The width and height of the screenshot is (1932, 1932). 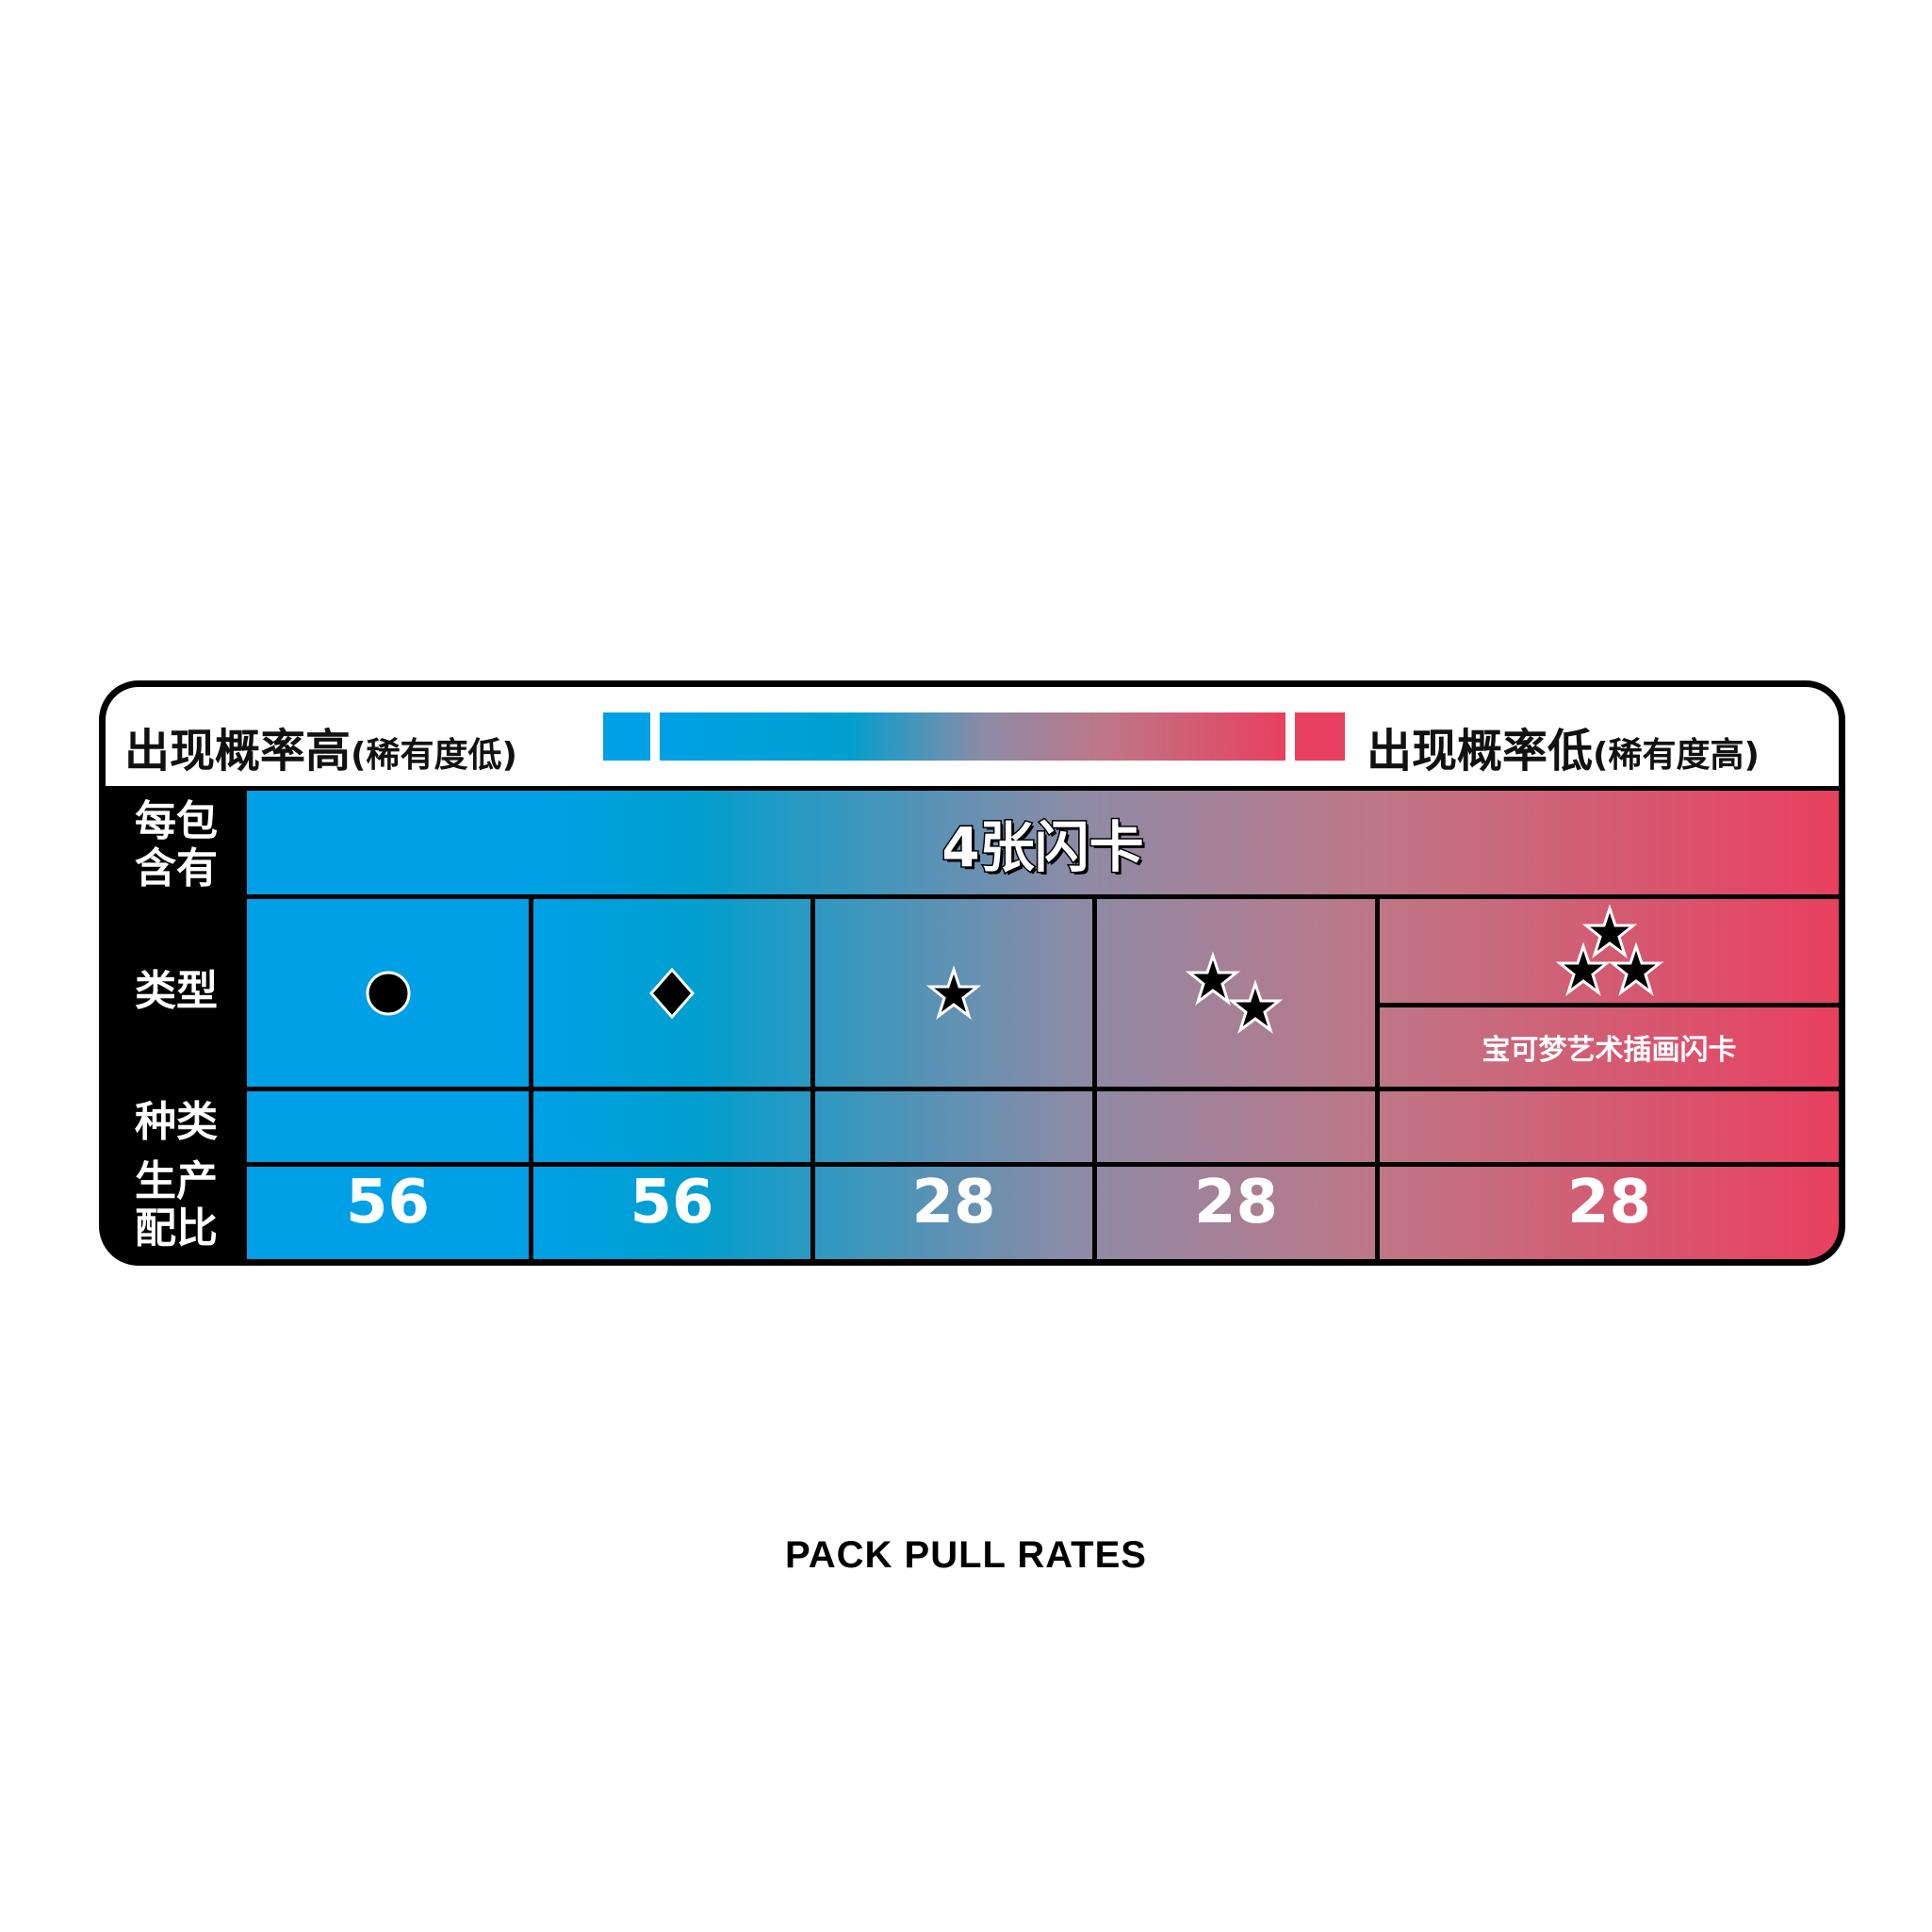 What do you see at coordinates (671, 993) in the screenshot?
I see `diamond-icon` at bounding box center [671, 993].